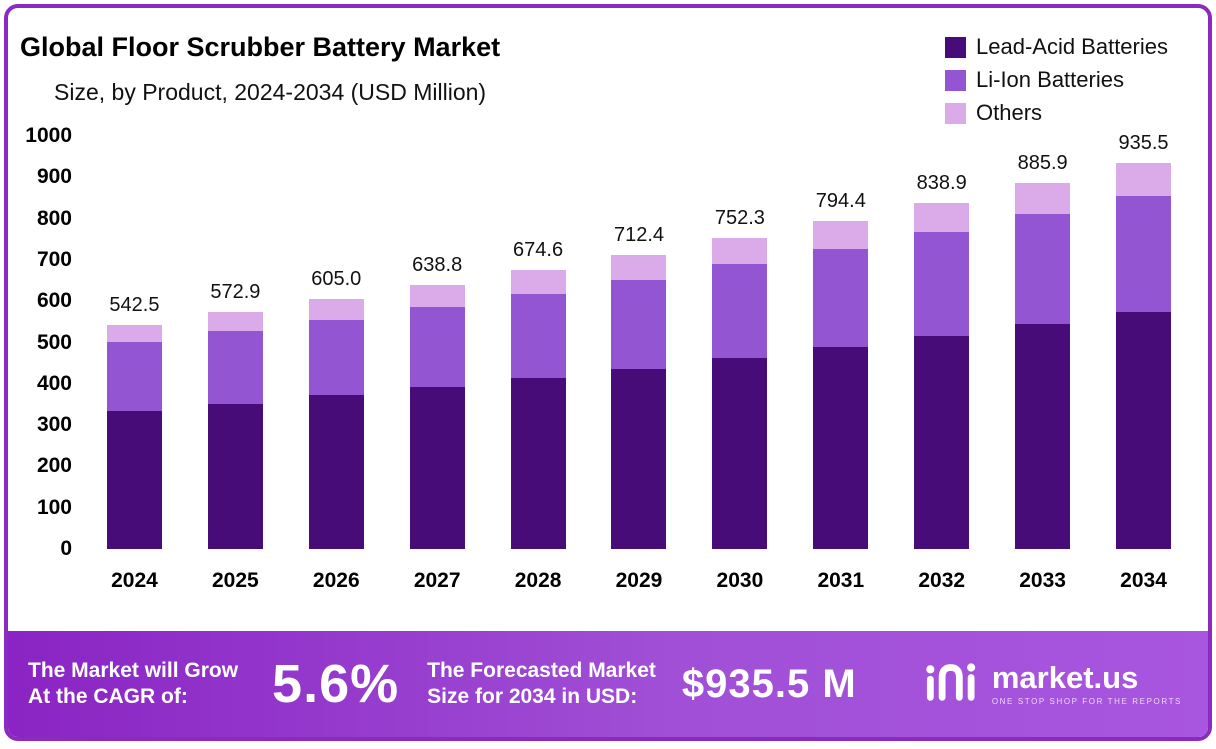 This screenshot has height=749, width=1216. I want to click on bar-total-label: 572.9, so click(235, 292).